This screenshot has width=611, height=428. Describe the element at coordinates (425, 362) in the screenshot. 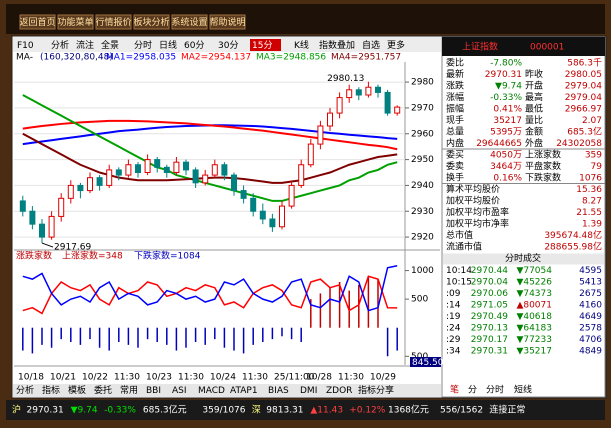

I see `readout-box` at that location.